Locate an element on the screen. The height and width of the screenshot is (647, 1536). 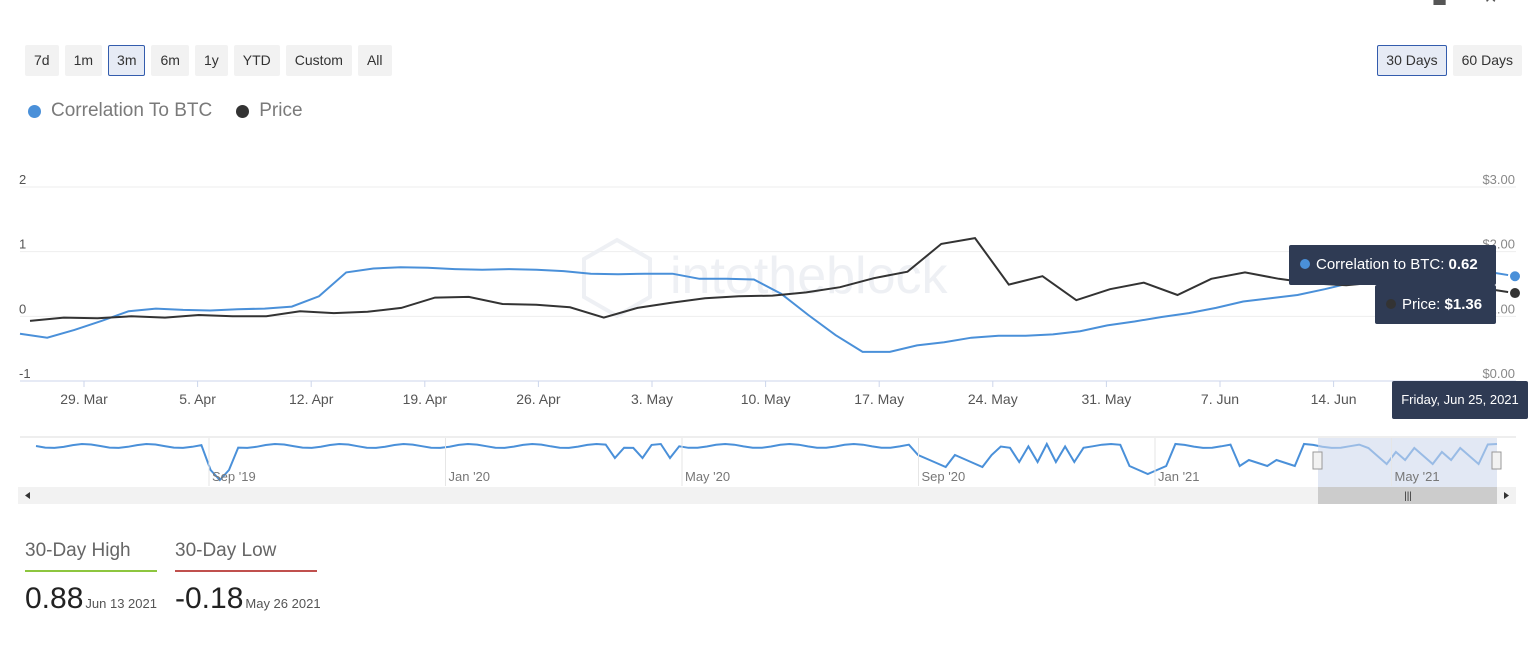
legend-label: Price is located at coordinates (281, 110).